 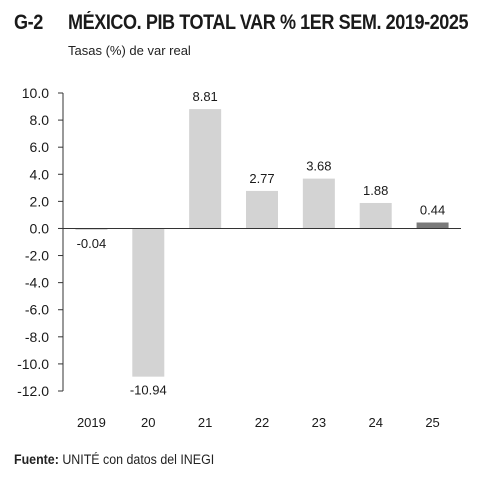 What do you see at coordinates (91, 229) in the screenshot?
I see `bar-2019` at bounding box center [91, 229].